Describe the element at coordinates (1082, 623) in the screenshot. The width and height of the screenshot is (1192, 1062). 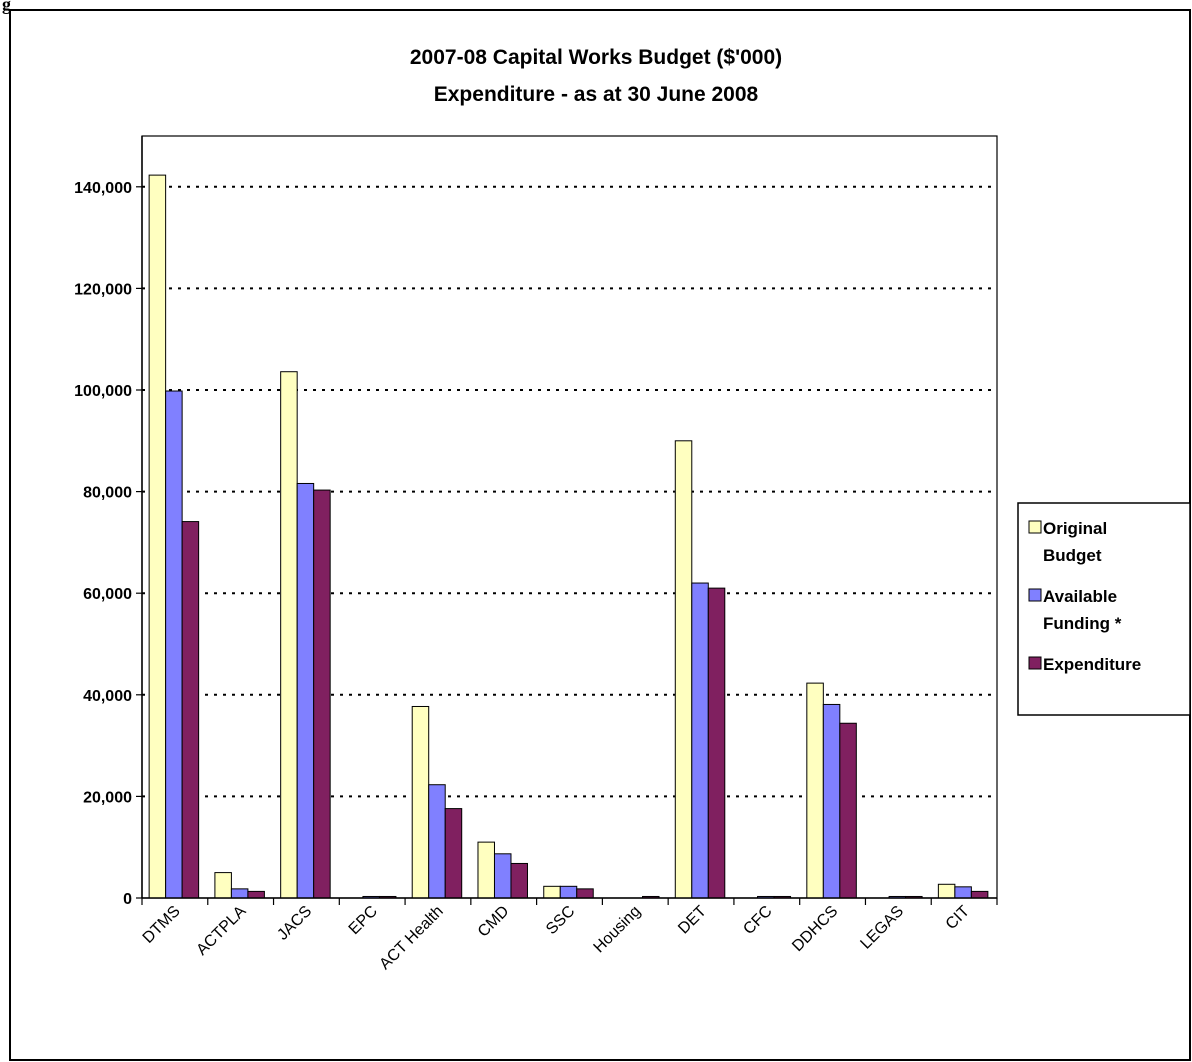
I see `legend-label: Funding *` at that location.